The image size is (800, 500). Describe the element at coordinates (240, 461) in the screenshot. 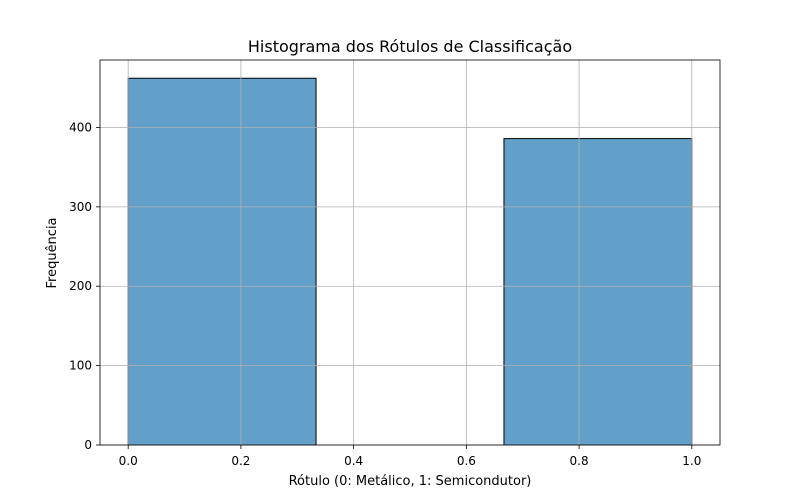

I see `x-tick-label: 0.2` at that location.